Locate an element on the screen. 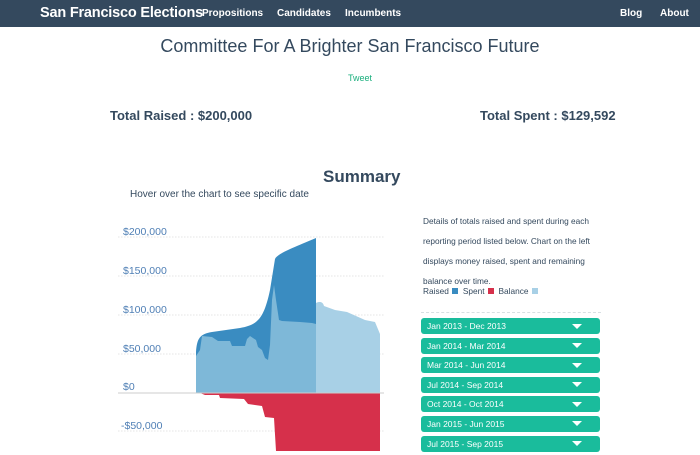  legend-raised-label: Raised is located at coordinates (436, 291).